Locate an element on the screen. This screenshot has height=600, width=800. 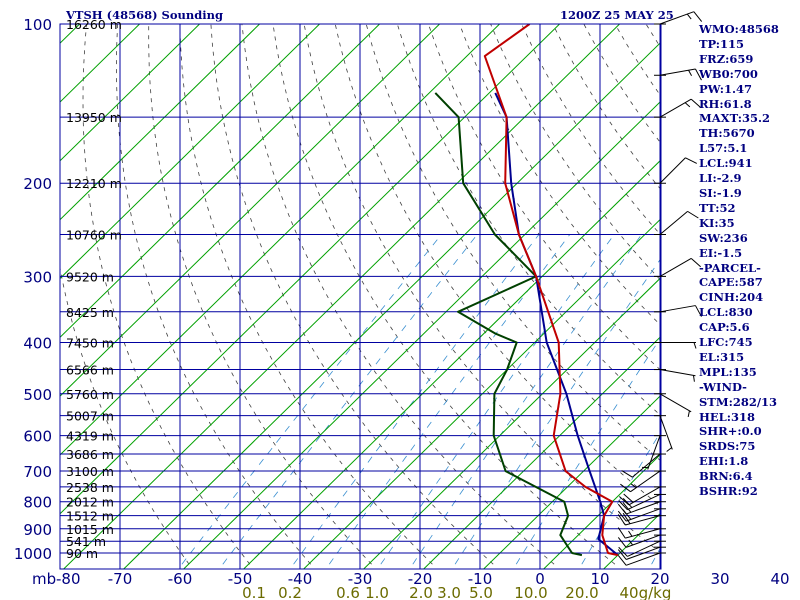
index-item: HEL:318 is located at coordinates (727, 416).